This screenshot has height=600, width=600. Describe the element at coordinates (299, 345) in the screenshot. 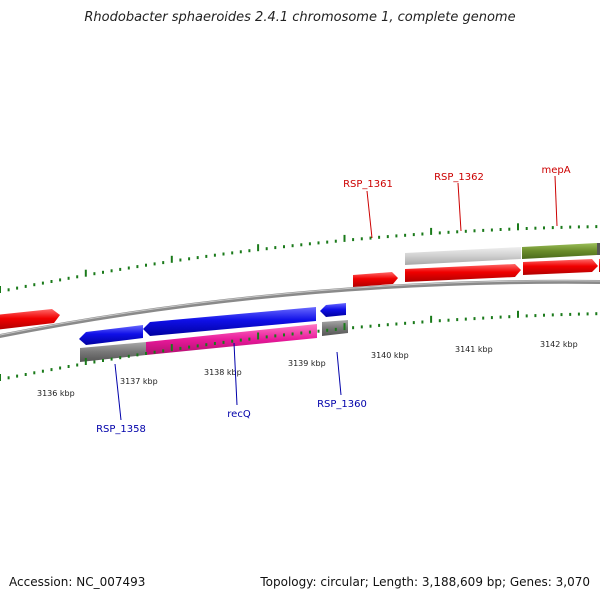

I see `lower-scale-ticks` at that location.